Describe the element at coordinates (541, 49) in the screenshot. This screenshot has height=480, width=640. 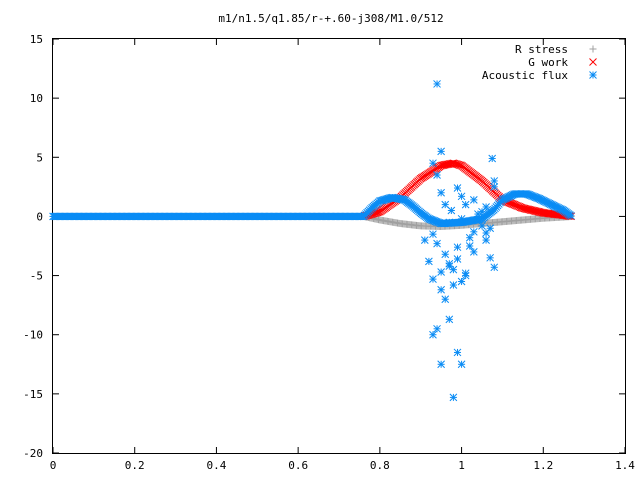
I see `legend-label: R stress` at that location.